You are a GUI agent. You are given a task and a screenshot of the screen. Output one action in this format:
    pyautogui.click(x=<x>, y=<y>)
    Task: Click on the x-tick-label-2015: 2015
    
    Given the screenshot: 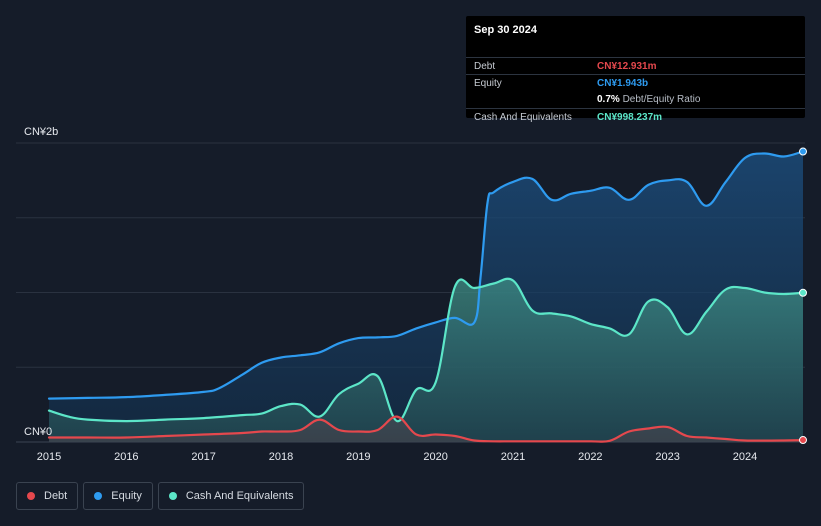 What is the action you would take?
    pyautogui.click(x=49, y=457)
    